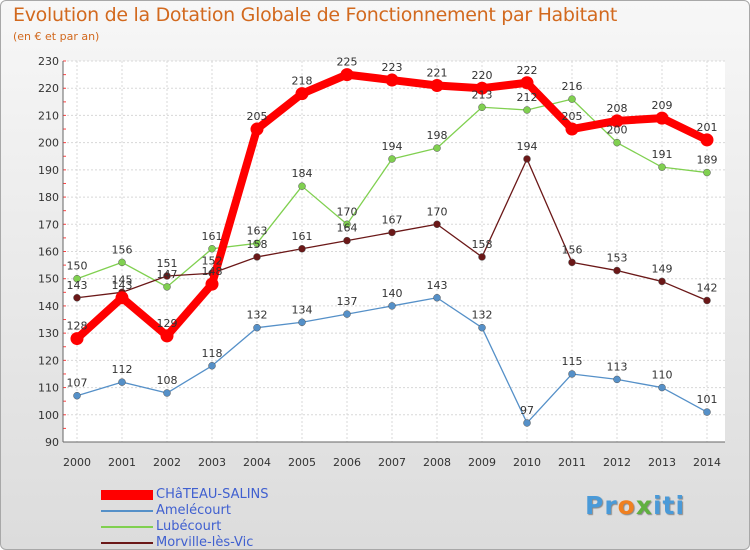  Describe the element at coordinates (527, 410) in the screenshot. I see `data-label: 97` at that location.